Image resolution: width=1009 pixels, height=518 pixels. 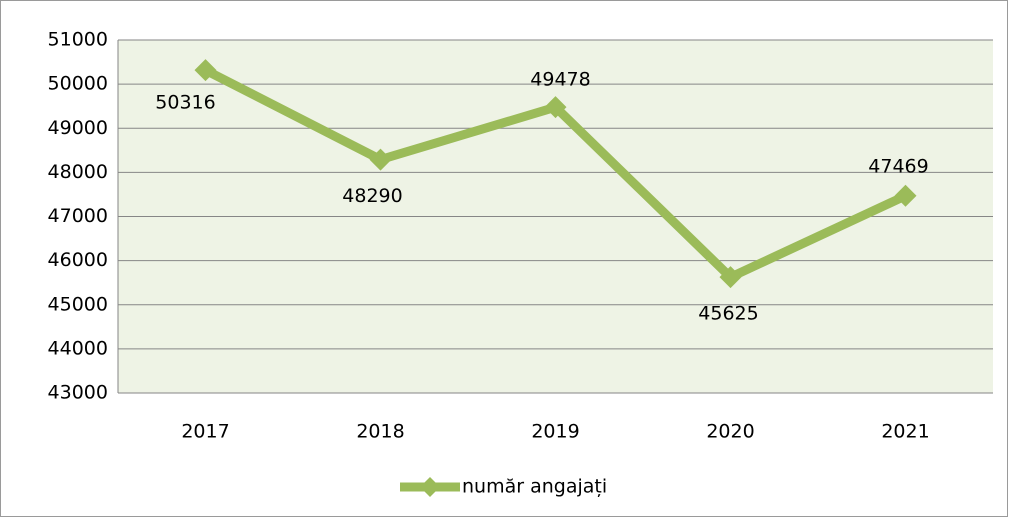 I want to click on data-label: 50316, so click(x=185, y=103).